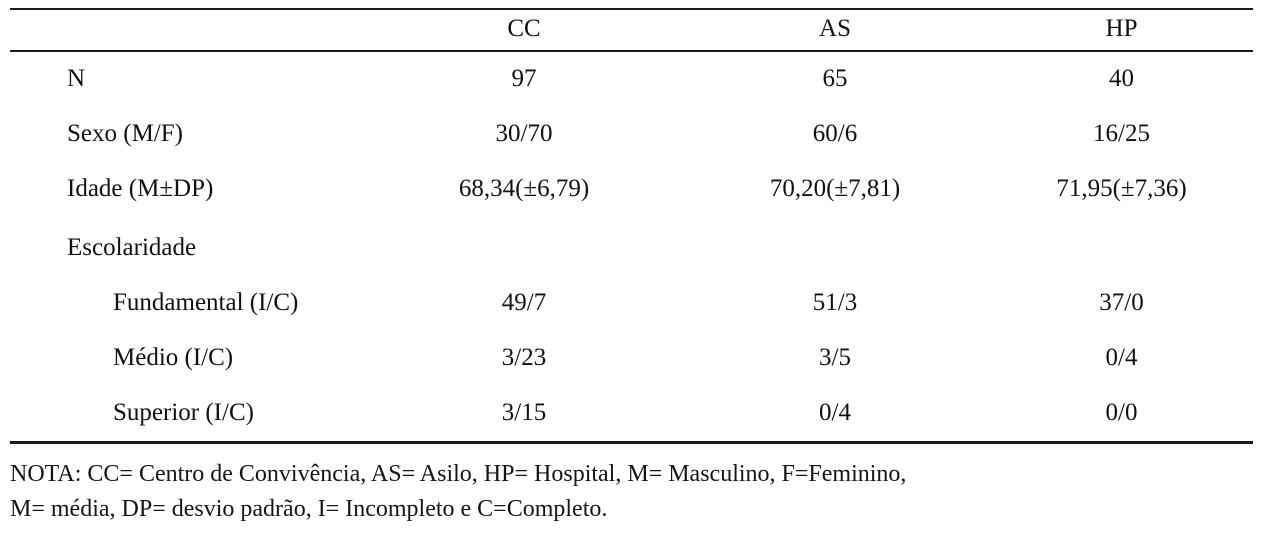  Describe the element at coordinates (1121, 188) in the screenshot. I see `cell-value: 71,95(±7,36)` at that location.